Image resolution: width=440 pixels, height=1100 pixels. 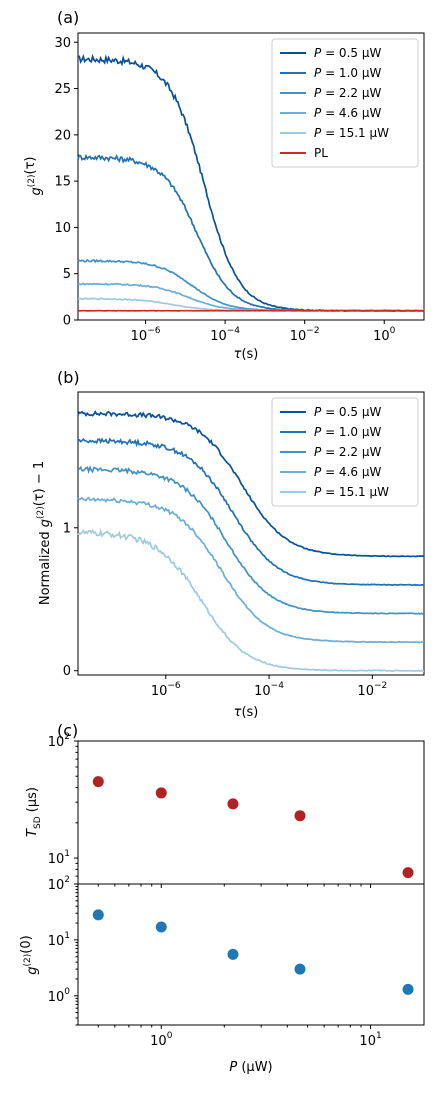 What do you see at coordinates (67, 274) in the screenshot?
I see `y-tick-label-1: 5` at bounding box center [67, 274].